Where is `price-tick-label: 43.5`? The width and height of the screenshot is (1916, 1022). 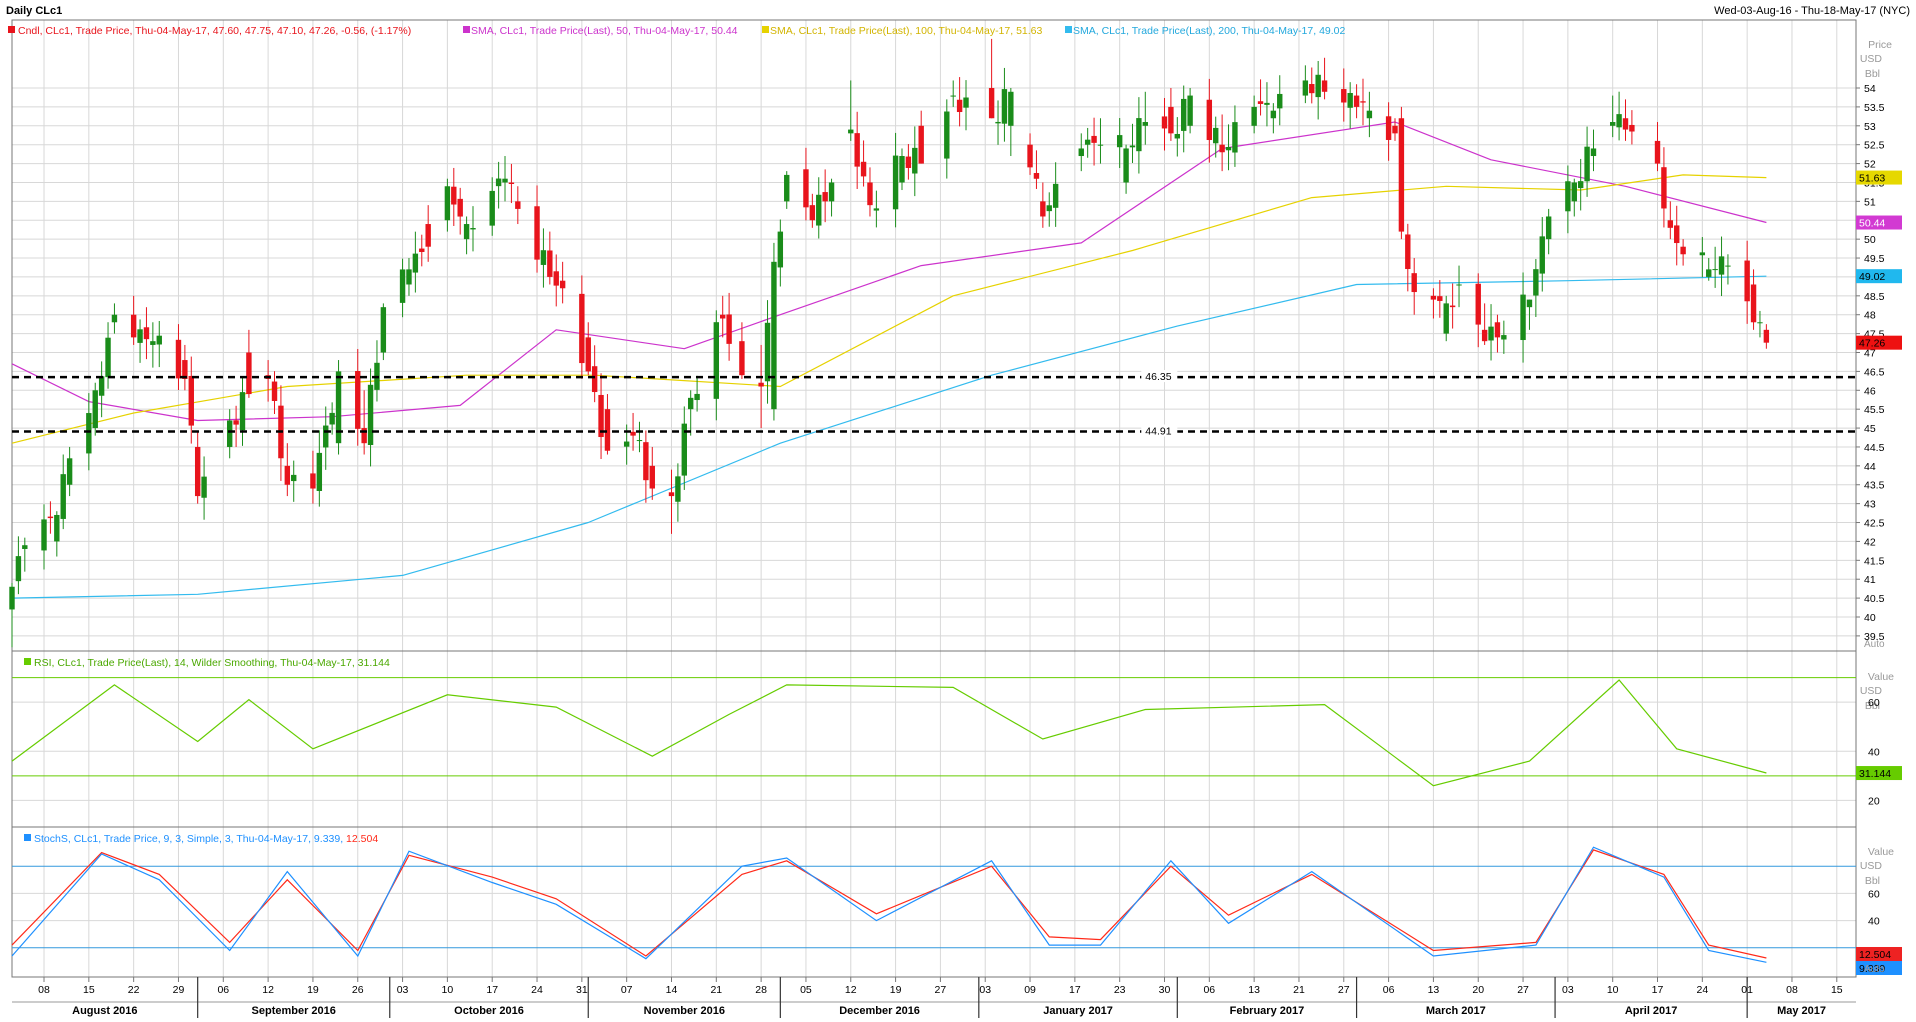
price-tick-label: 43.5 is located at coordinates (1874, 486).